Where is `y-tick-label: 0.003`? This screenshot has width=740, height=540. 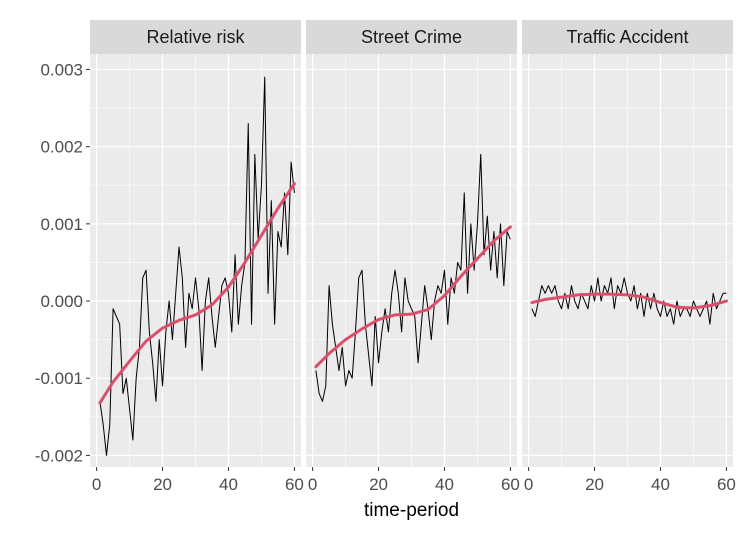
y-tick-label: 0.003 is located at coordinates (61, 69).